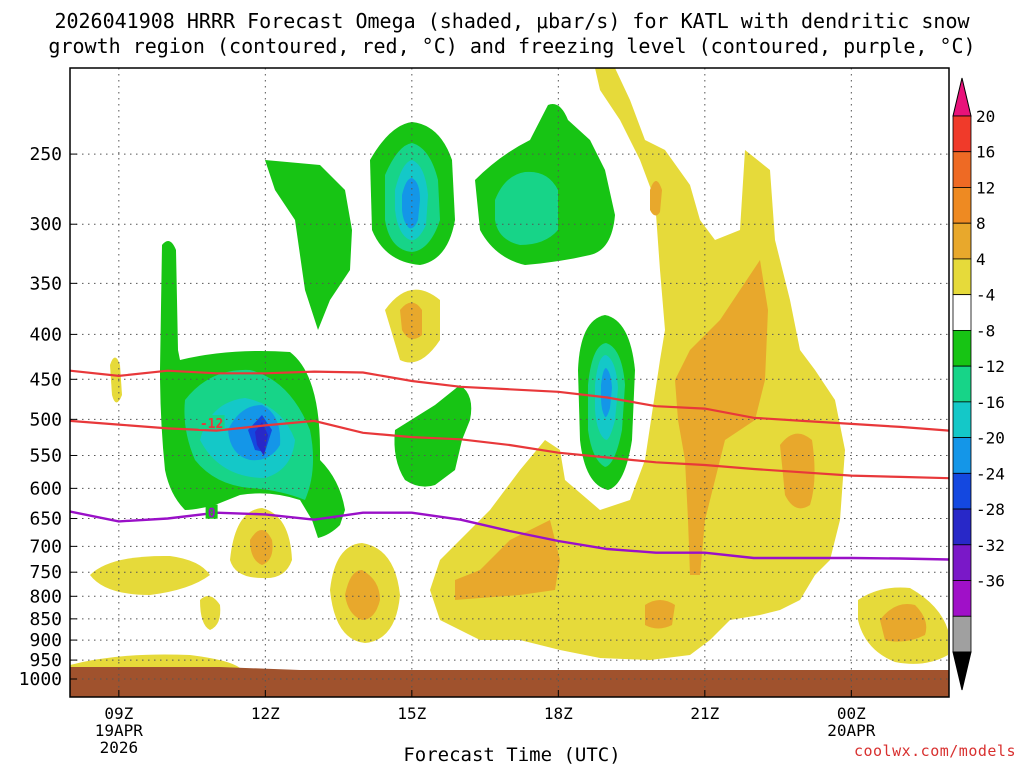 The width and height of the screenshot is (1024, 768). I want to click on y-tick-label: 600, so click(45, 488).